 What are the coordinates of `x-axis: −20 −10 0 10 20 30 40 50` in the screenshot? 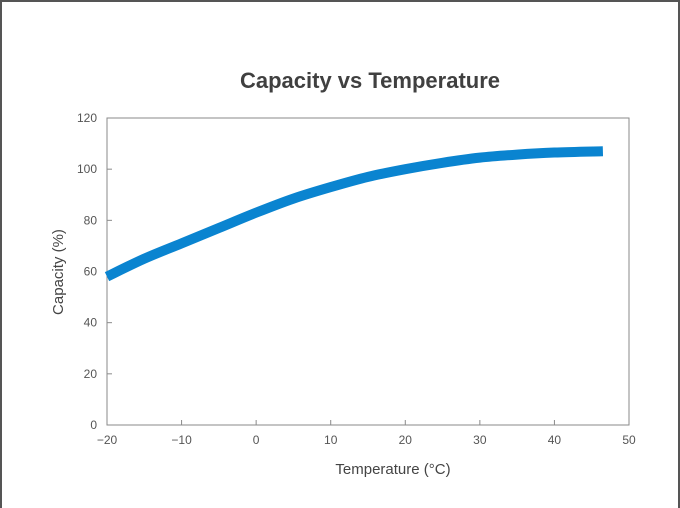 It's located at (366, 433).